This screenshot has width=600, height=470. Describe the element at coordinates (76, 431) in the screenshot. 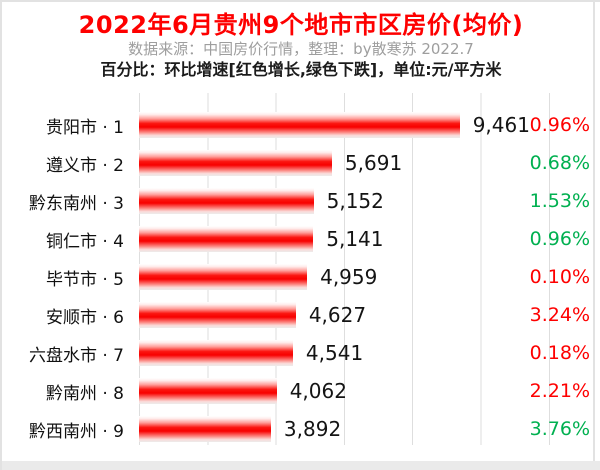

I see `category-label: 黔西南州 · 9` at that location.